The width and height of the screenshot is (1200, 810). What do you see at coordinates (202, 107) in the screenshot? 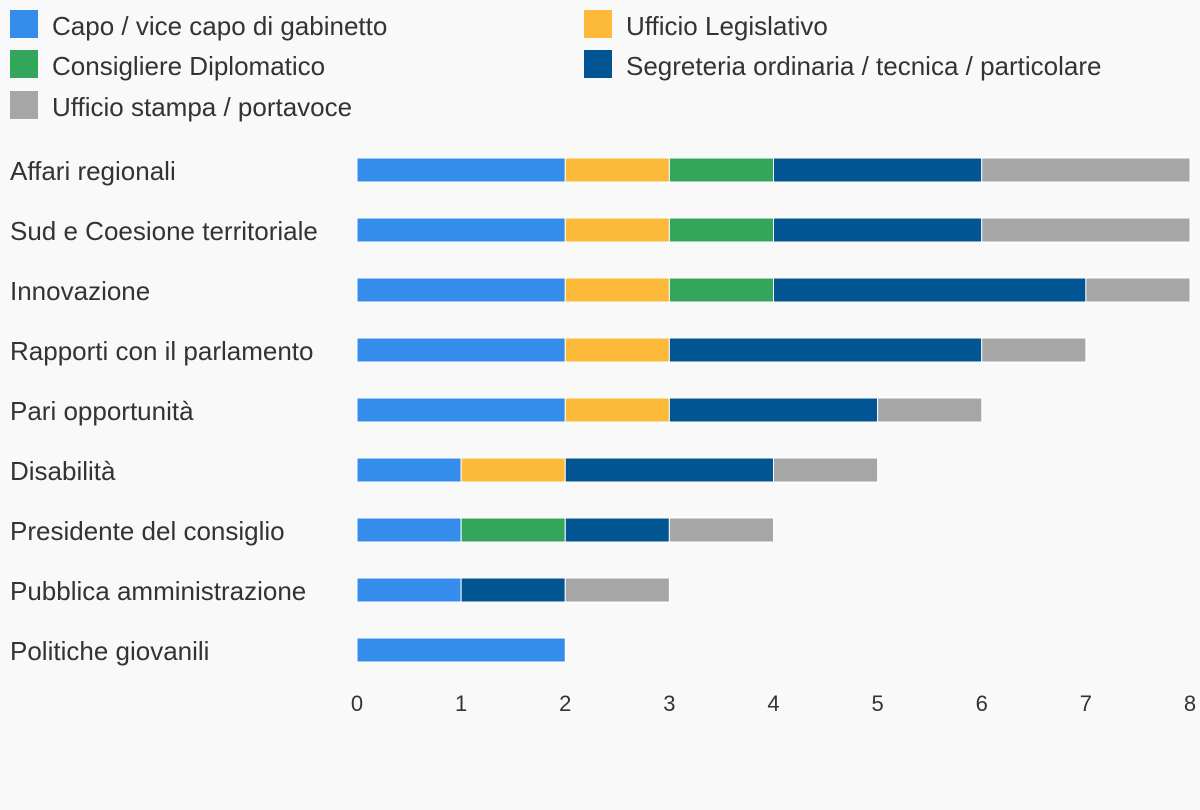
I see `legend-label: Ufficio stampa / portavoce` at bounding box center [202, 107].